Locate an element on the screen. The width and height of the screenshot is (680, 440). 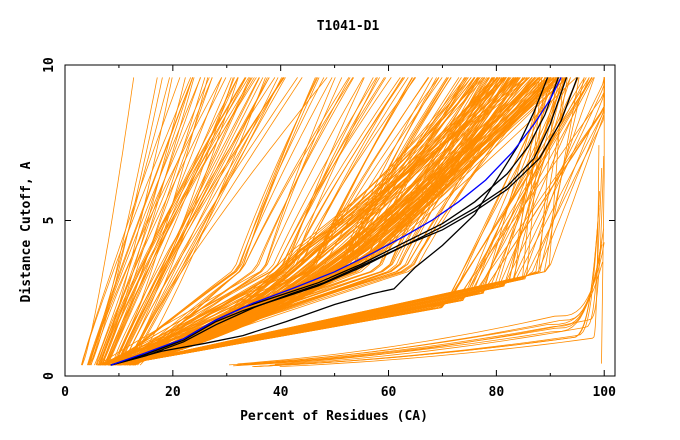
x-tick-label: 80 is located at coordinates (497, 392).